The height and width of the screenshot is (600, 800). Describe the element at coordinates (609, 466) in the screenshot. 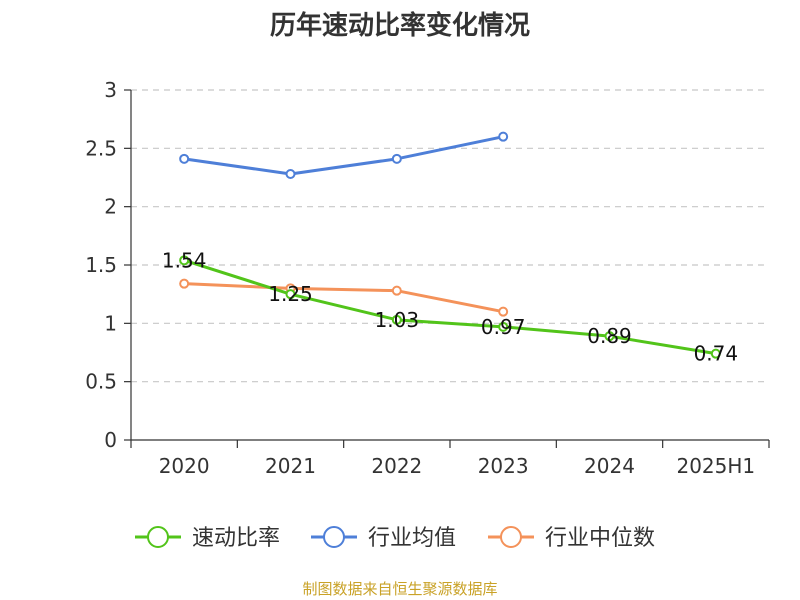

I see `x-tick-label: 2024` at that location.